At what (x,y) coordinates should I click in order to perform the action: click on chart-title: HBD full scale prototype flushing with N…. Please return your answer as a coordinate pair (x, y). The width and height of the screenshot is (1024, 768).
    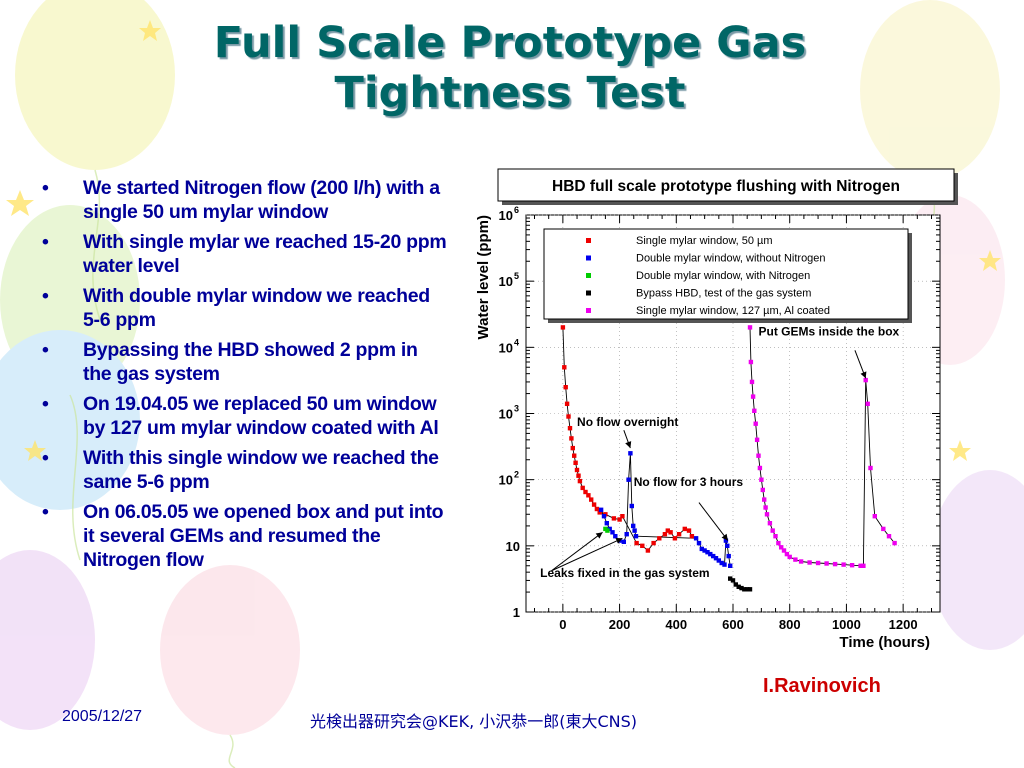
    Looking at the image, I should click on (726, 186).